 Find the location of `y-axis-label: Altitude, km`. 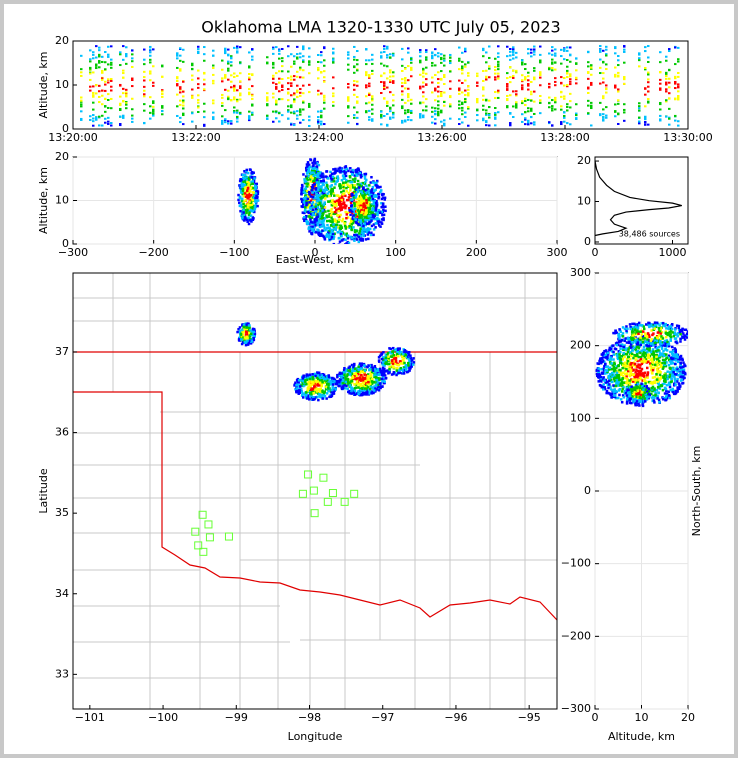

y-axis-label: Altitude, km is located at coordinates (43, 84).